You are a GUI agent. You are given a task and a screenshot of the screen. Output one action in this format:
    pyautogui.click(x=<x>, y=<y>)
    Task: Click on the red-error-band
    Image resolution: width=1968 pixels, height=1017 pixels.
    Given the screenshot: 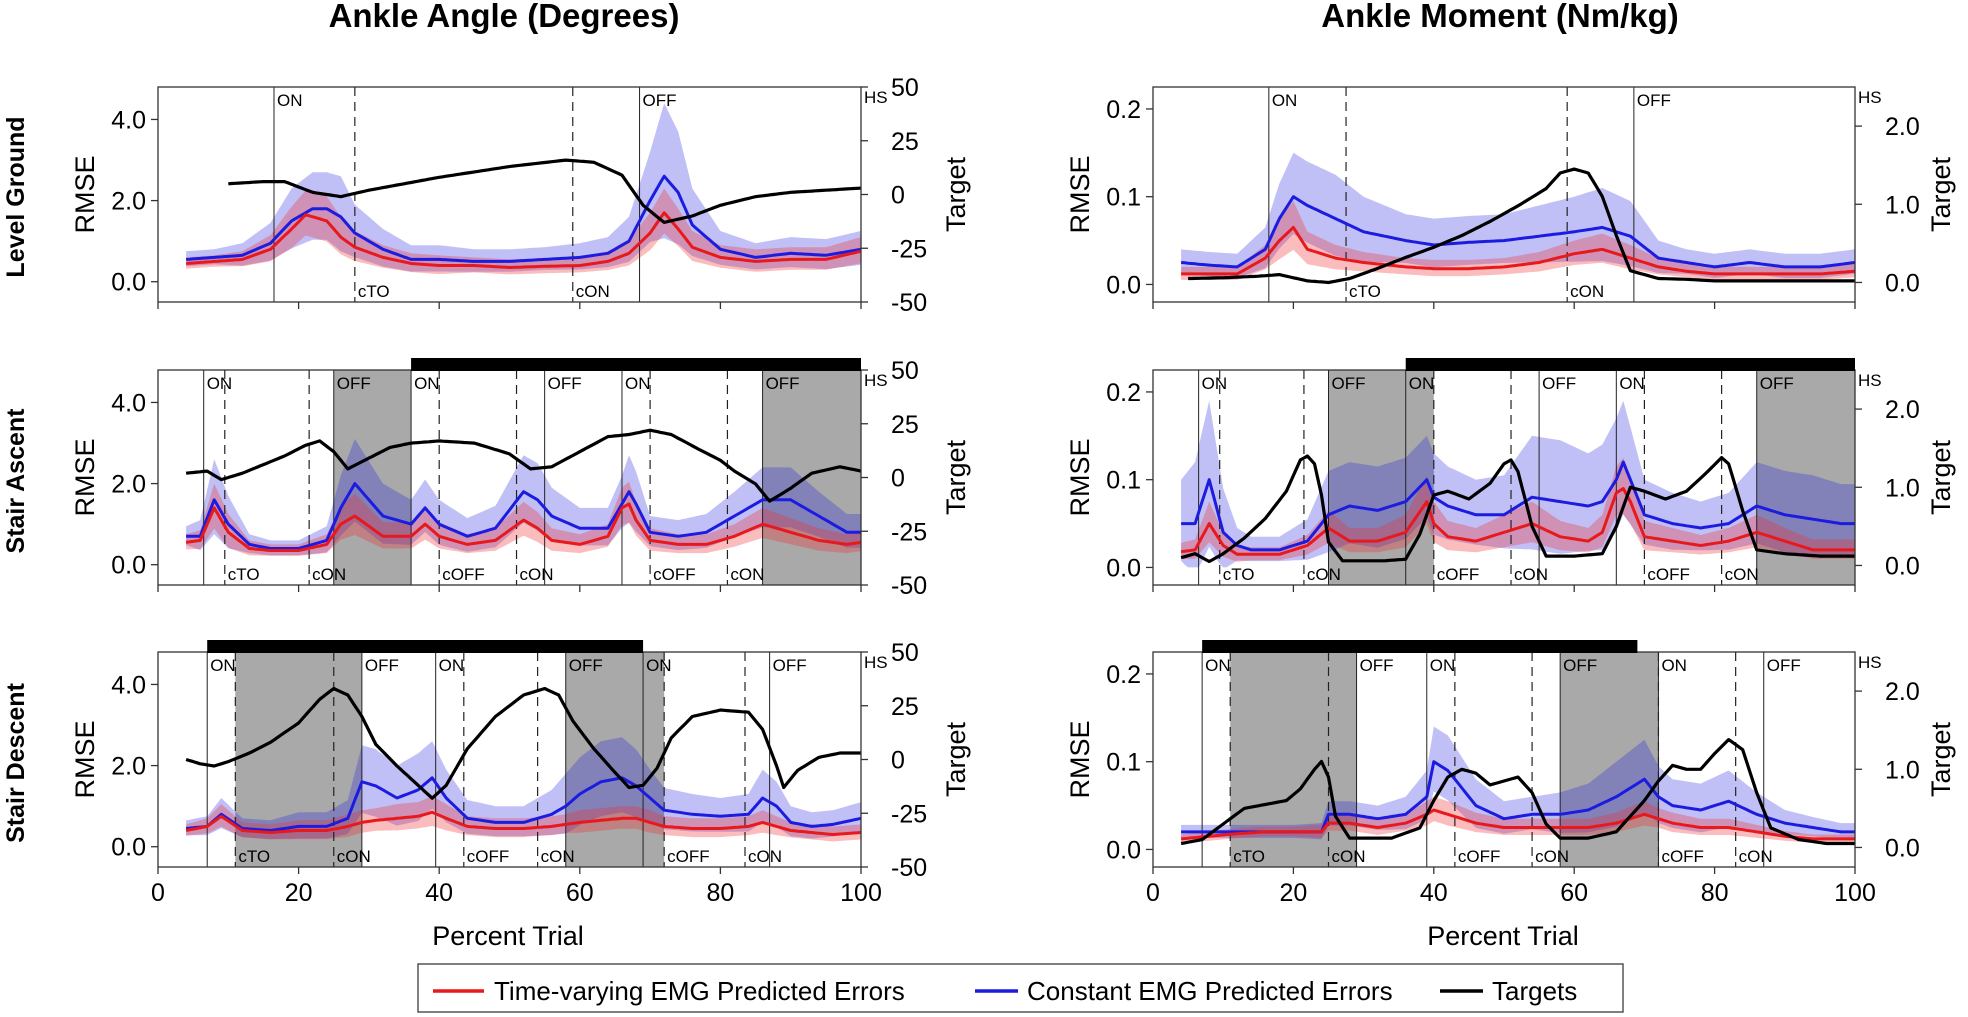 What is the action you would take?
    pyautogui.click(x=1518, y=509)
    